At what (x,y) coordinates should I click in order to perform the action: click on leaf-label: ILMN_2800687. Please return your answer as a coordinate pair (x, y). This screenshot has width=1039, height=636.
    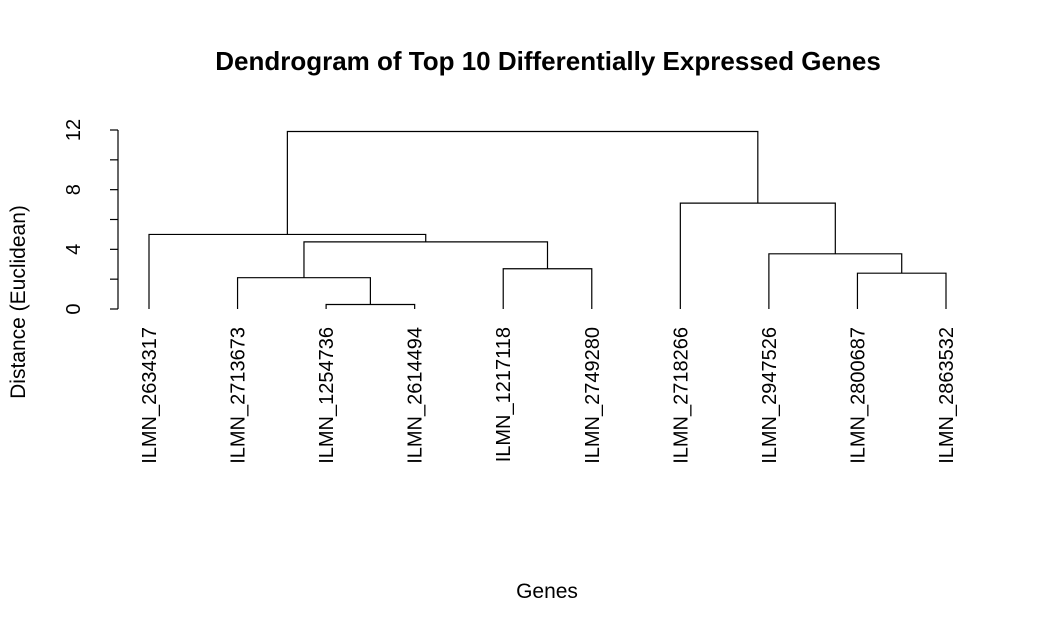
    Looking at the image, I should click on (858, 395).